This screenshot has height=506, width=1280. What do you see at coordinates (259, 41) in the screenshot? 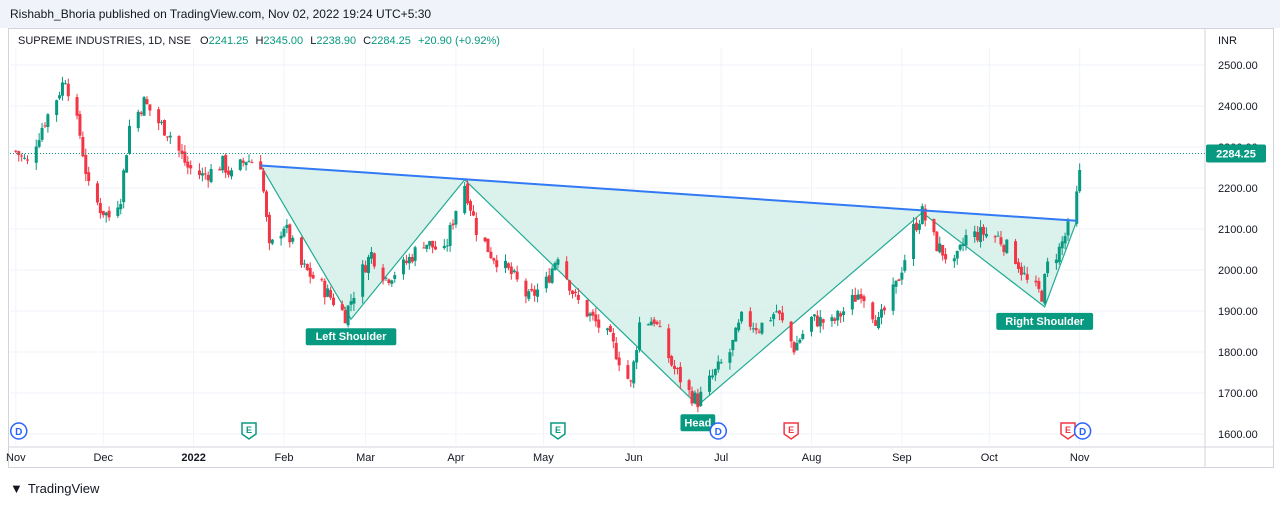
I see `high-label: H` at bounding box center [259, 41].